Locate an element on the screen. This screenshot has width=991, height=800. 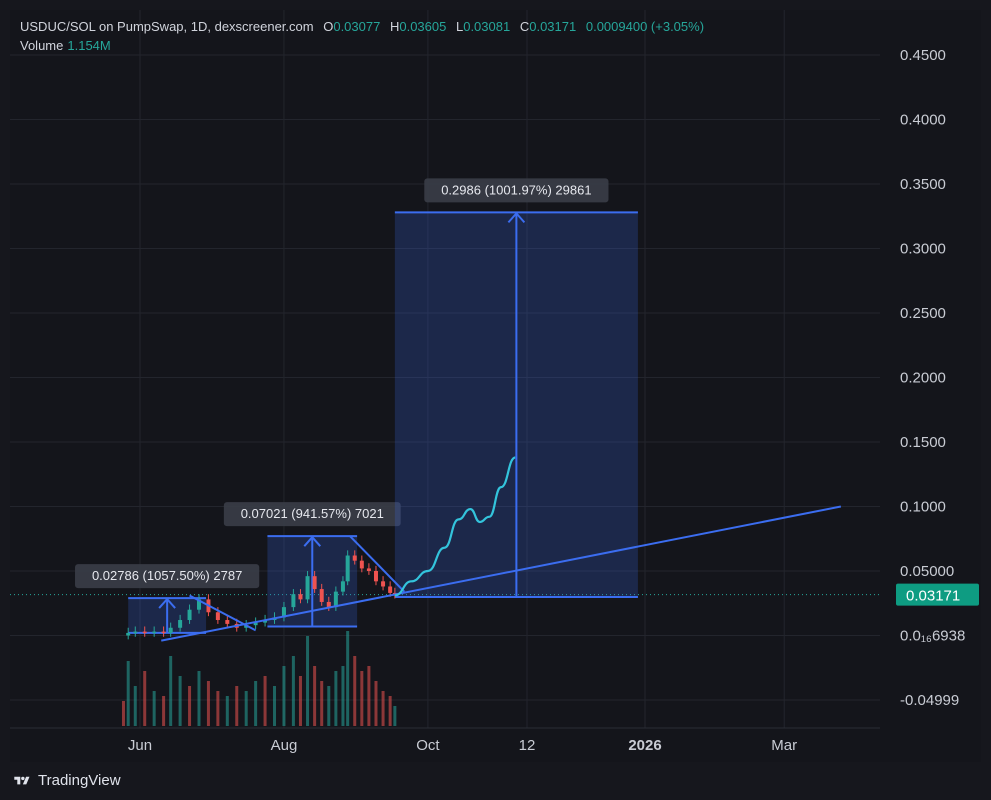
close-label: C is located at coordinates (524, 26).